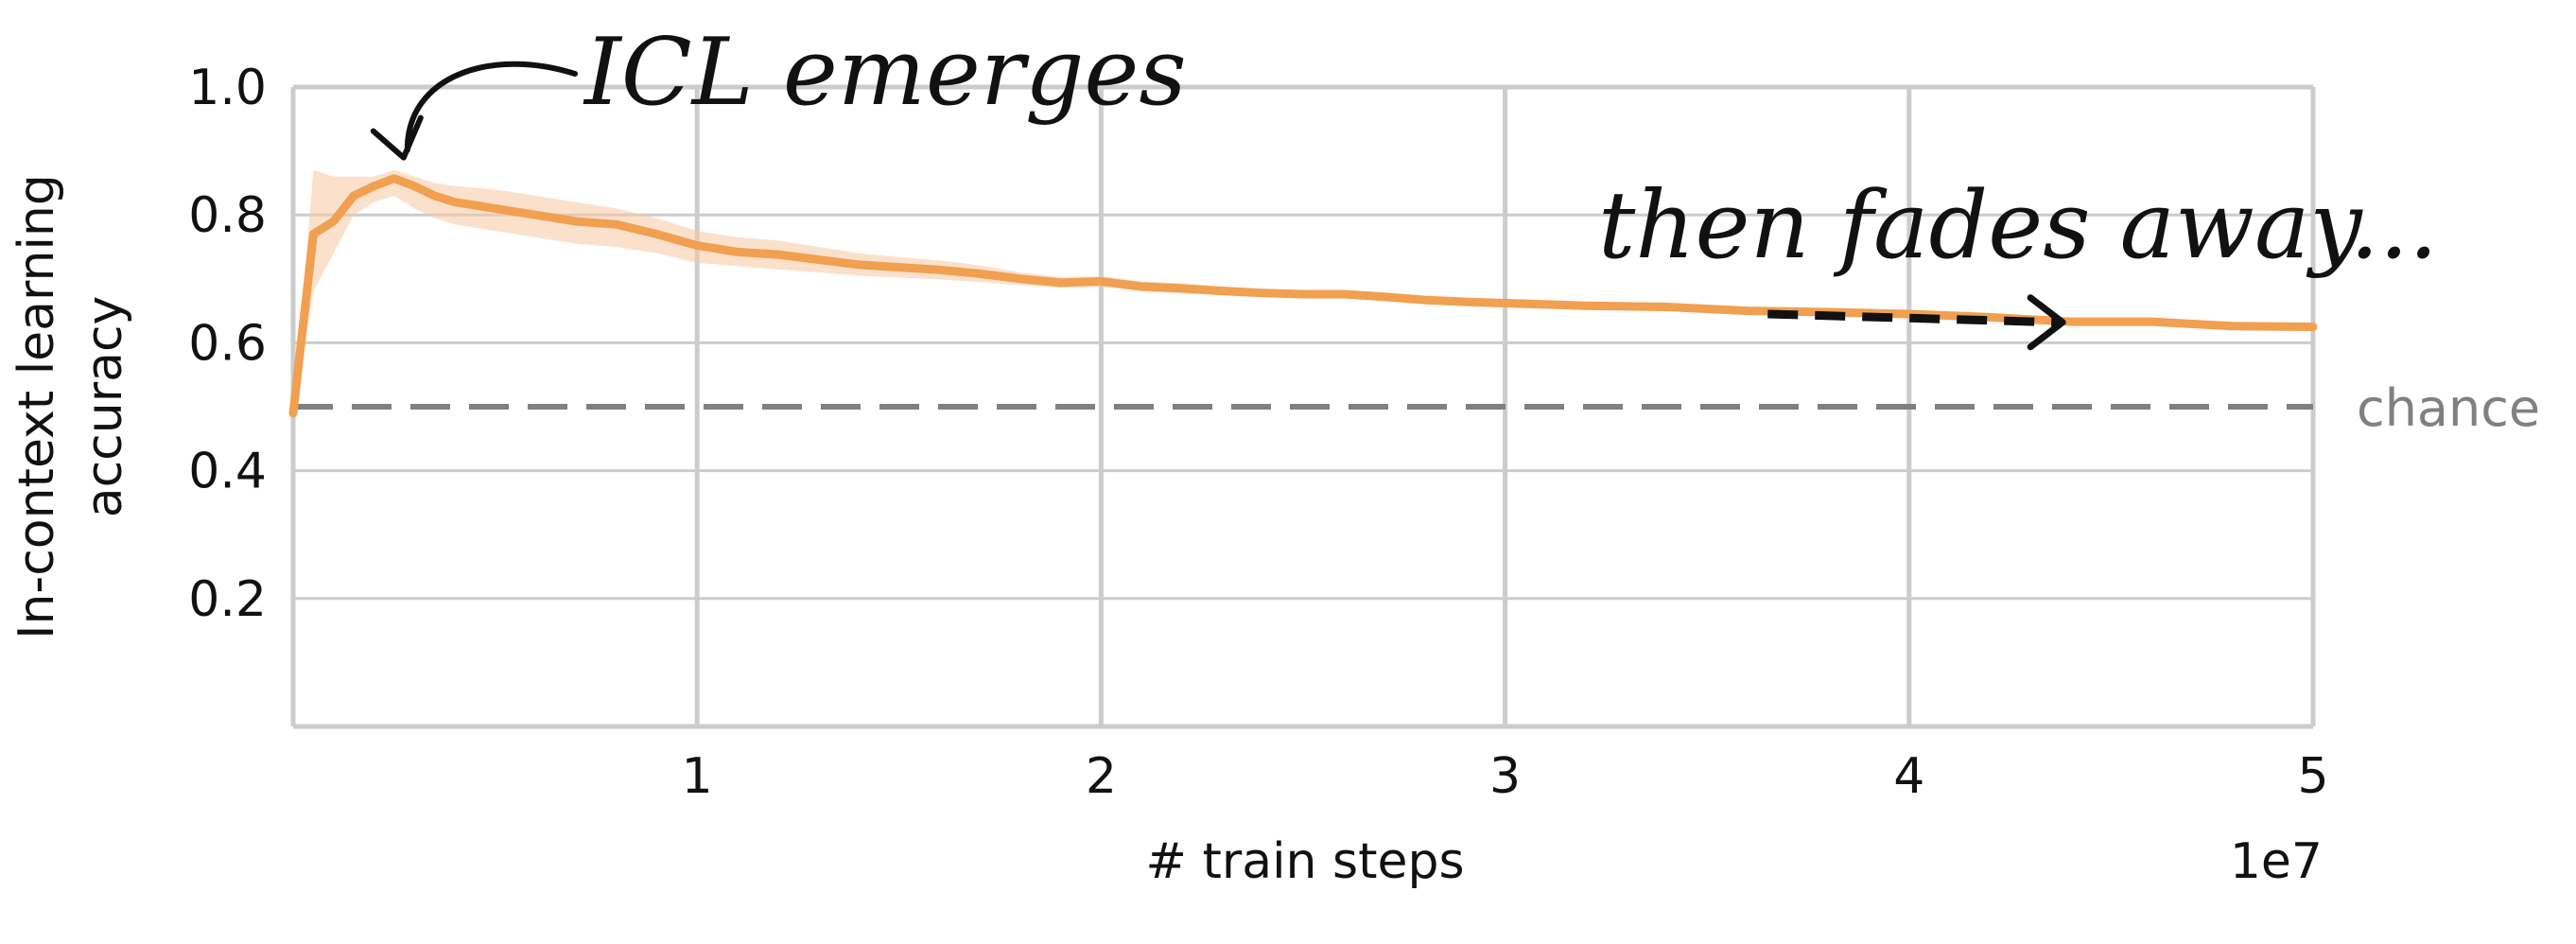 The image size is (2576, 944). I want to click on y-tick-label-2: 0.6, so click(227, 343).